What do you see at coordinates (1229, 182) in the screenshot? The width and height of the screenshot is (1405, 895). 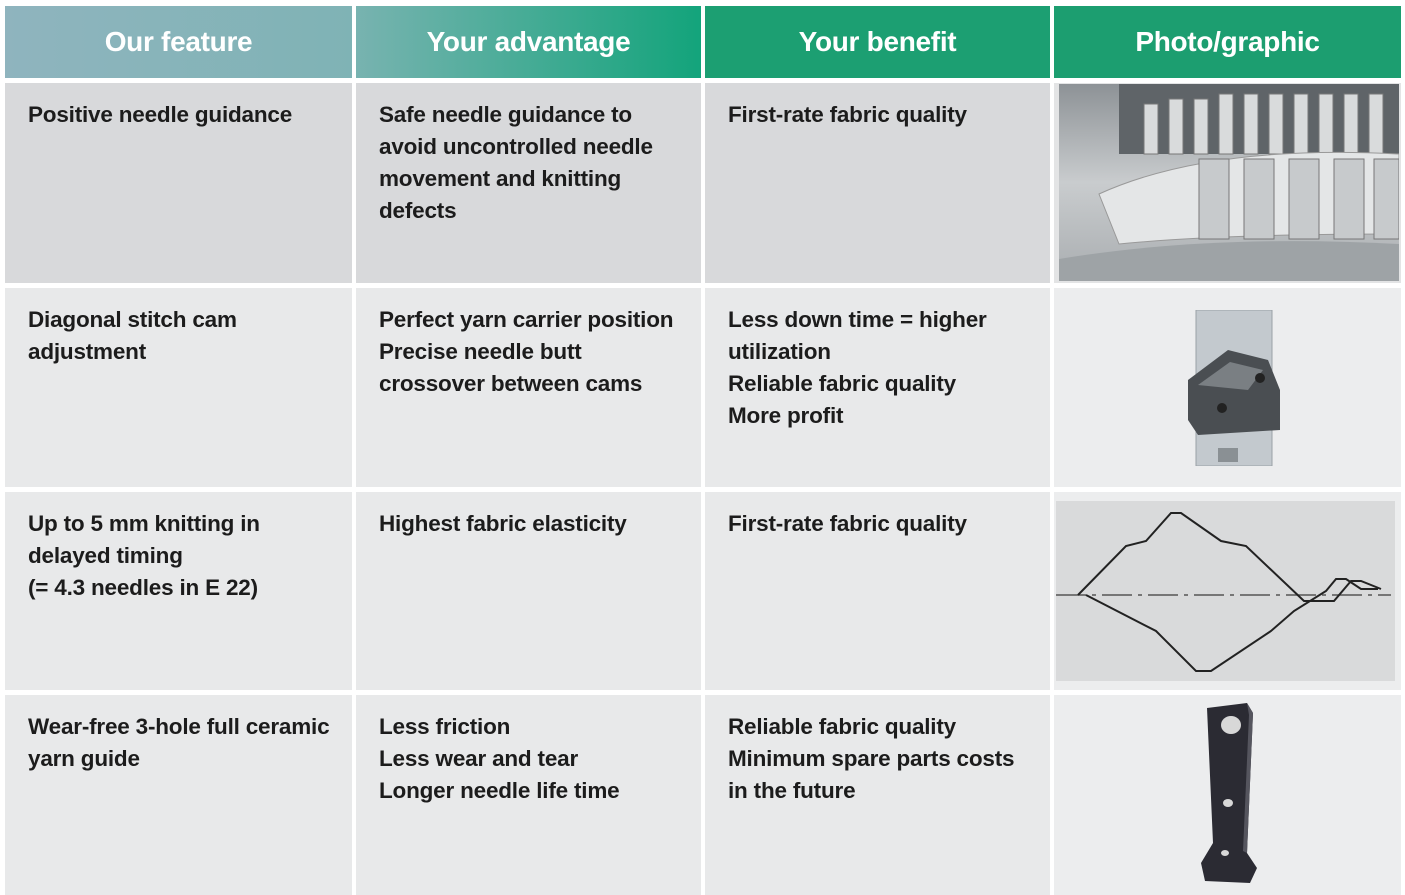 I see `machine-photo` at bounding box center [1229, 182].